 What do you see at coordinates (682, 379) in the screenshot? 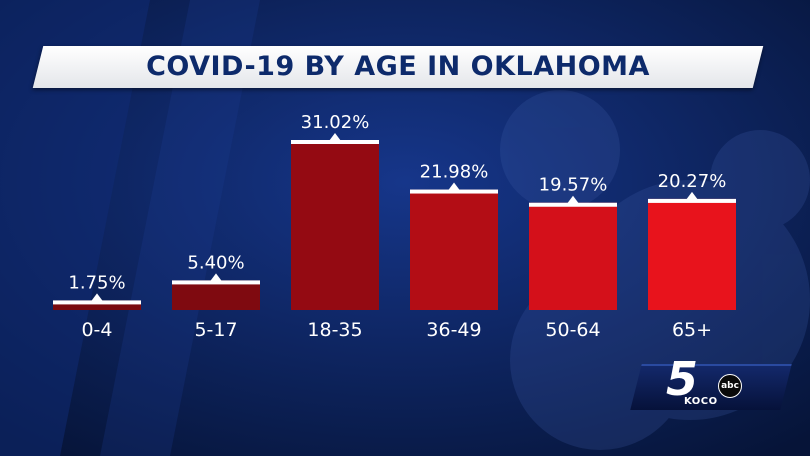
I see `logo-number: 5` at bounding box center [682, 379].